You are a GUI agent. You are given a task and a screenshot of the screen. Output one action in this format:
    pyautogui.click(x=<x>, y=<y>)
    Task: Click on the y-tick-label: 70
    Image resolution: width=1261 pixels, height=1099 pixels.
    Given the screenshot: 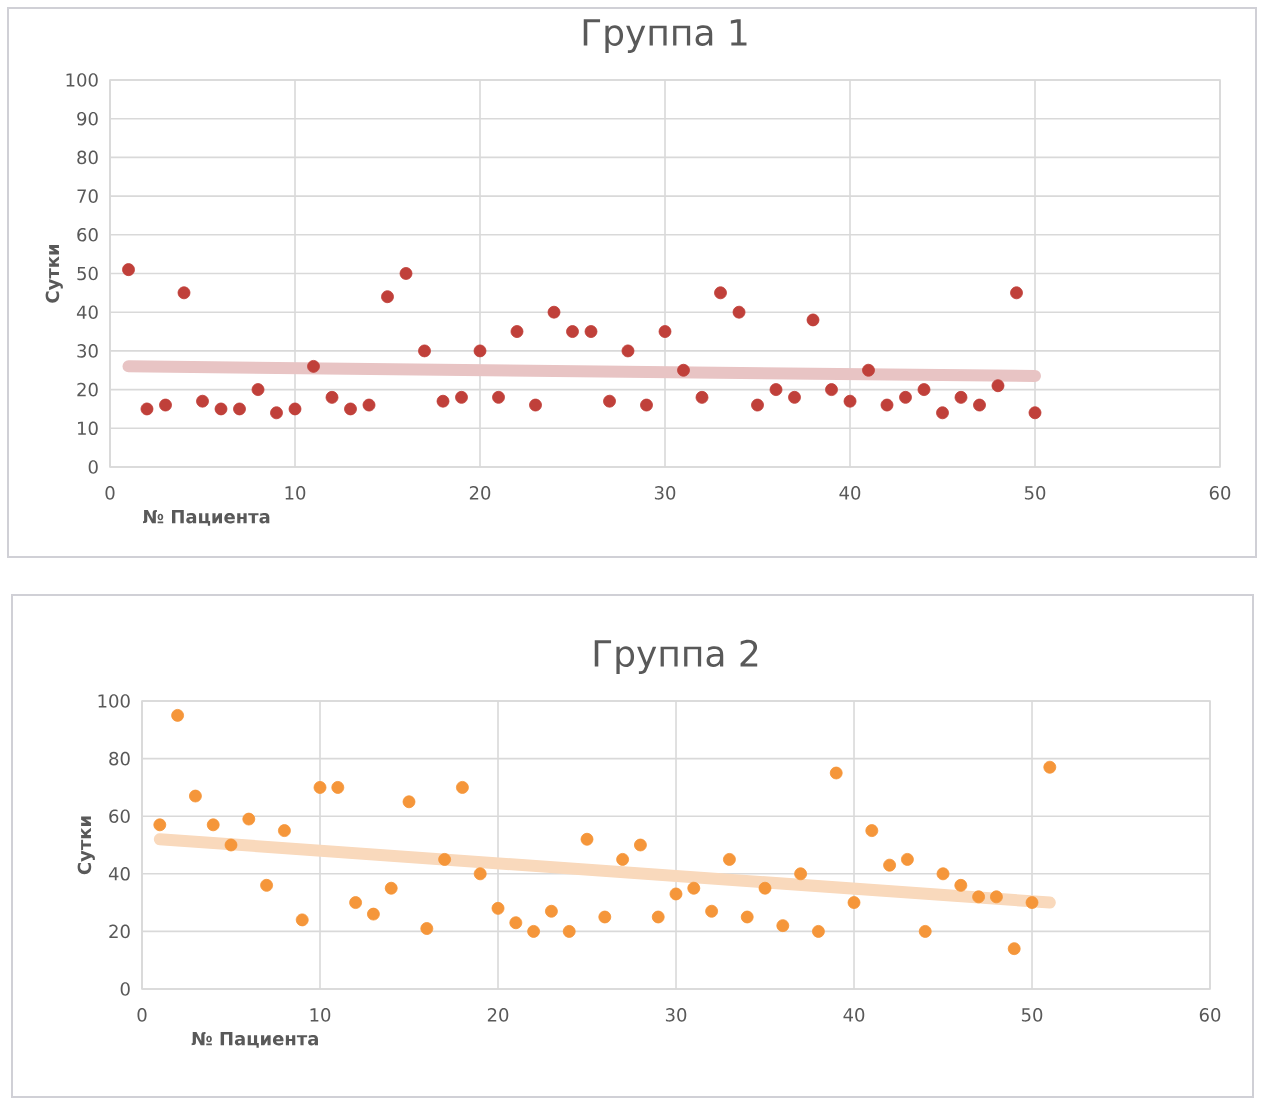 What is the action you would take?
    pyautogui.click(x=87, y=196)
    